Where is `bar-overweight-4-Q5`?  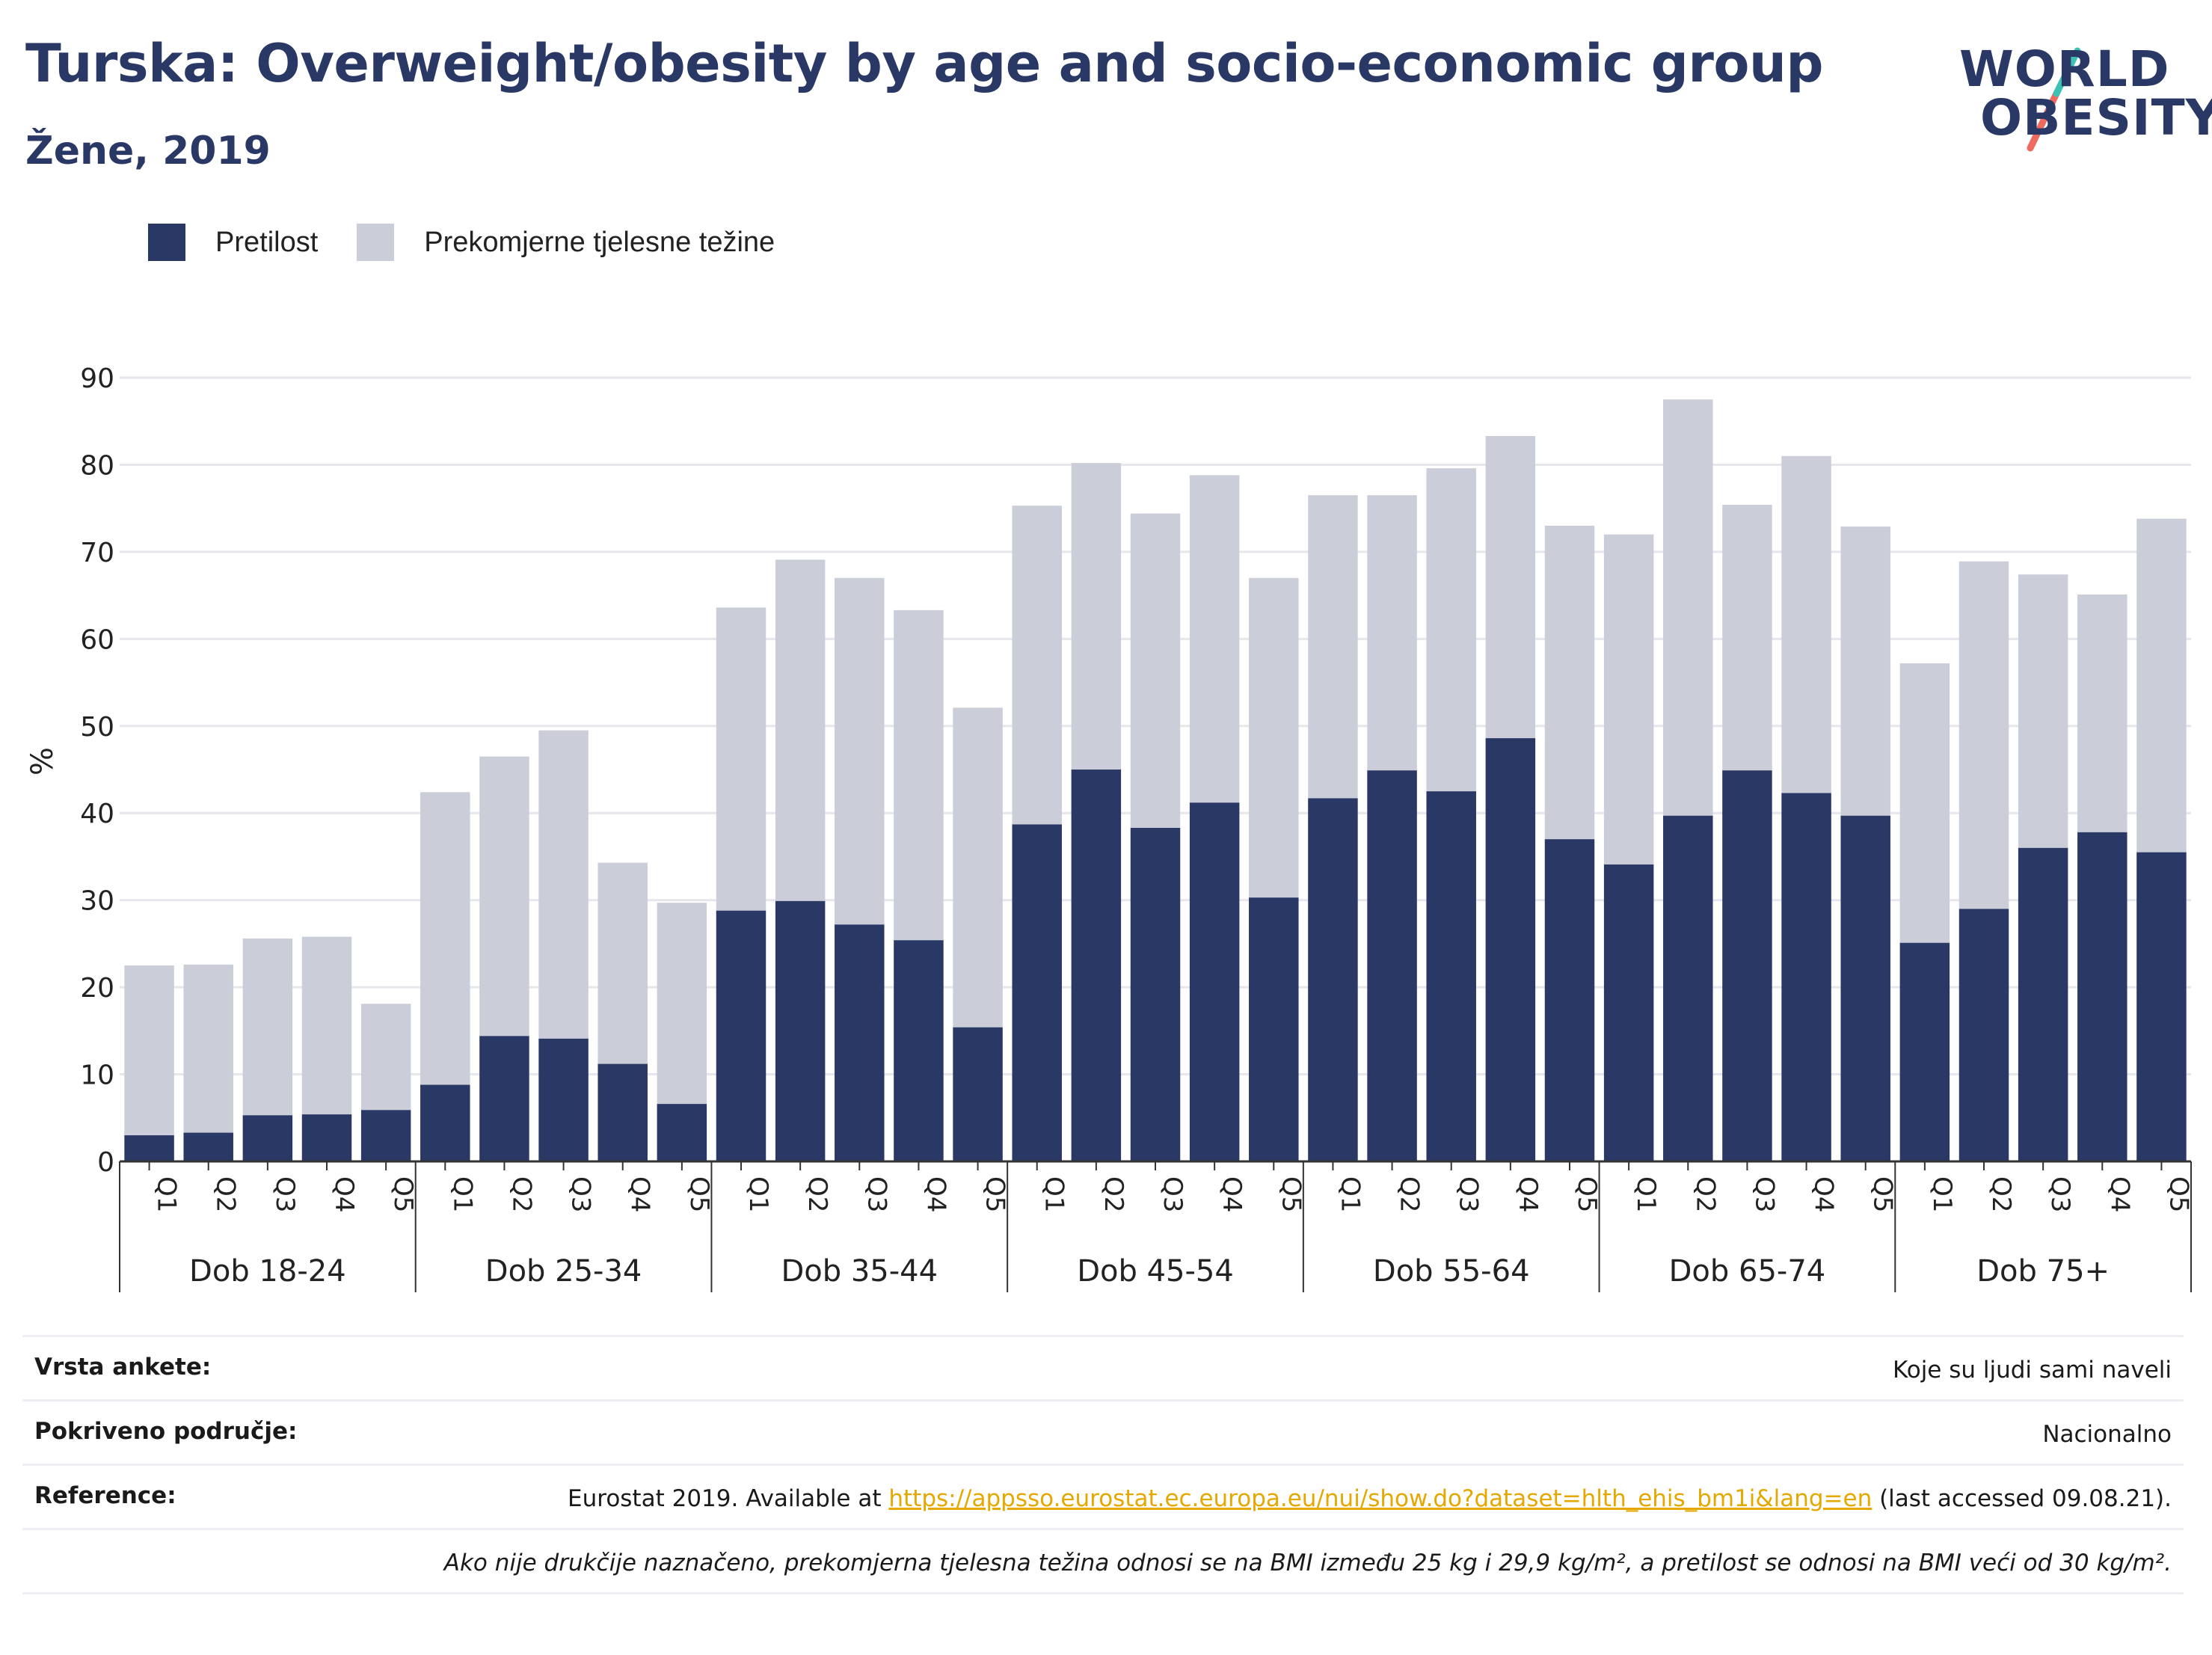
bar-overweight-4-Q5 is located at coordinates (1569, 682).